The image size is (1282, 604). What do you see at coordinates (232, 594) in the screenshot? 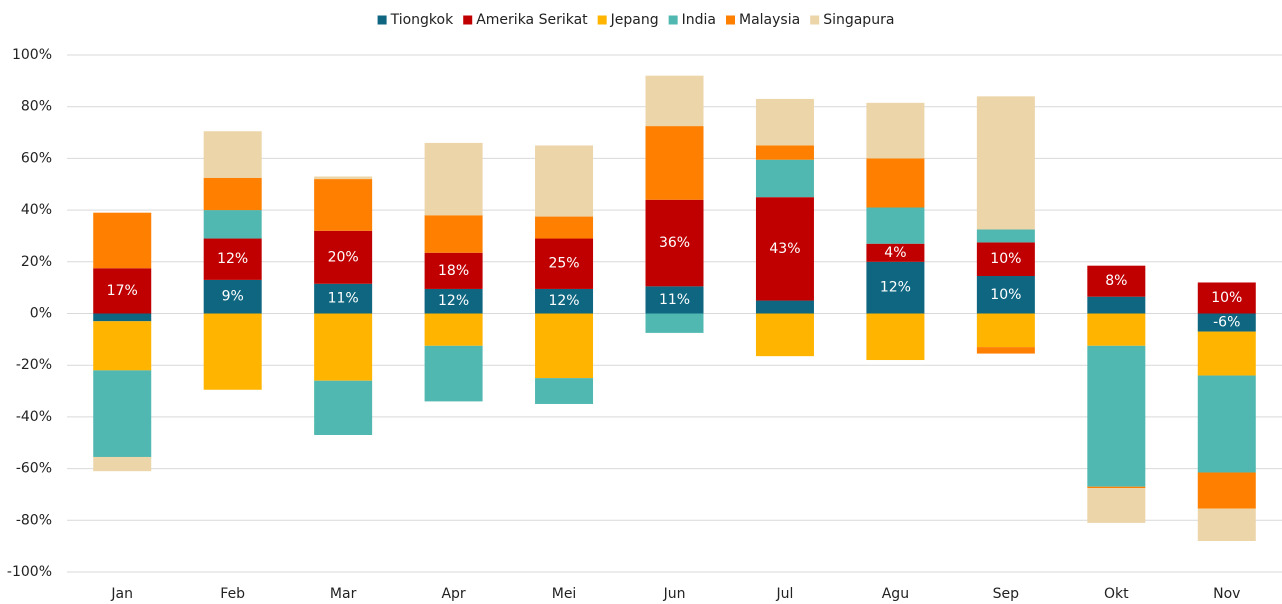
I see `x-tick-label: Feb` at bounding box center [232, 594].